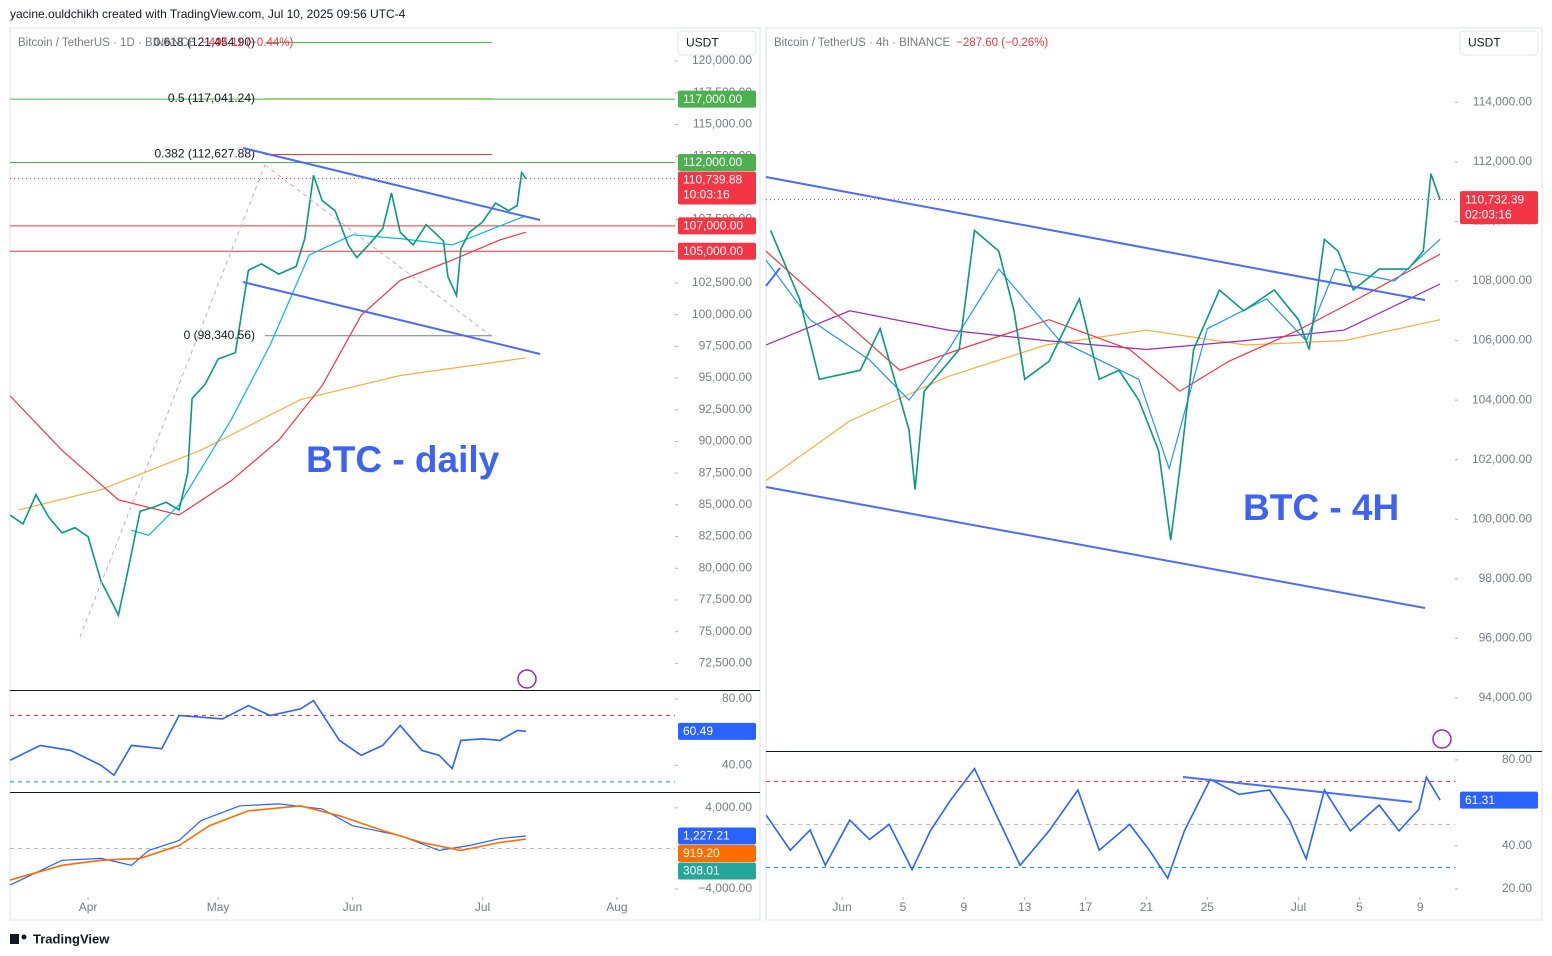 This screenshot has width=1552, height=956. What do you see at coordinates (1208, 907) in the screenshot?
I see `x-tick-label: 25` at bounding box center [1208, 907].